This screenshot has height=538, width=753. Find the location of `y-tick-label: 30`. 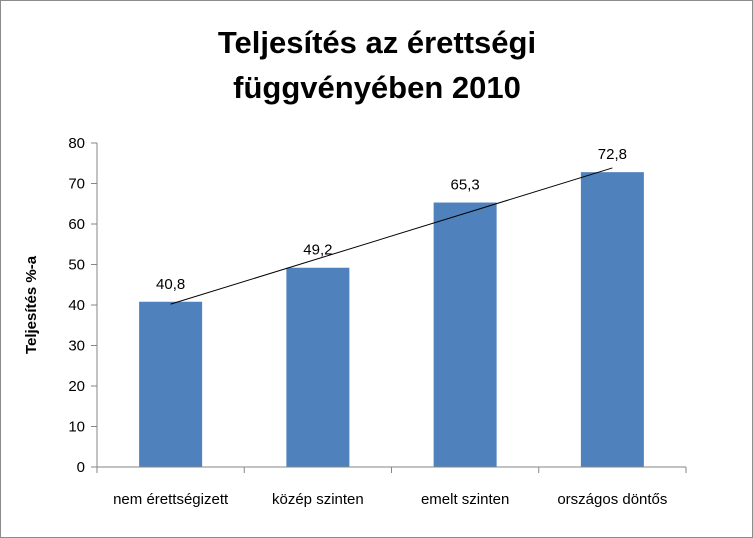

y-tick-label: 30 is located at coordinates (76, 346).